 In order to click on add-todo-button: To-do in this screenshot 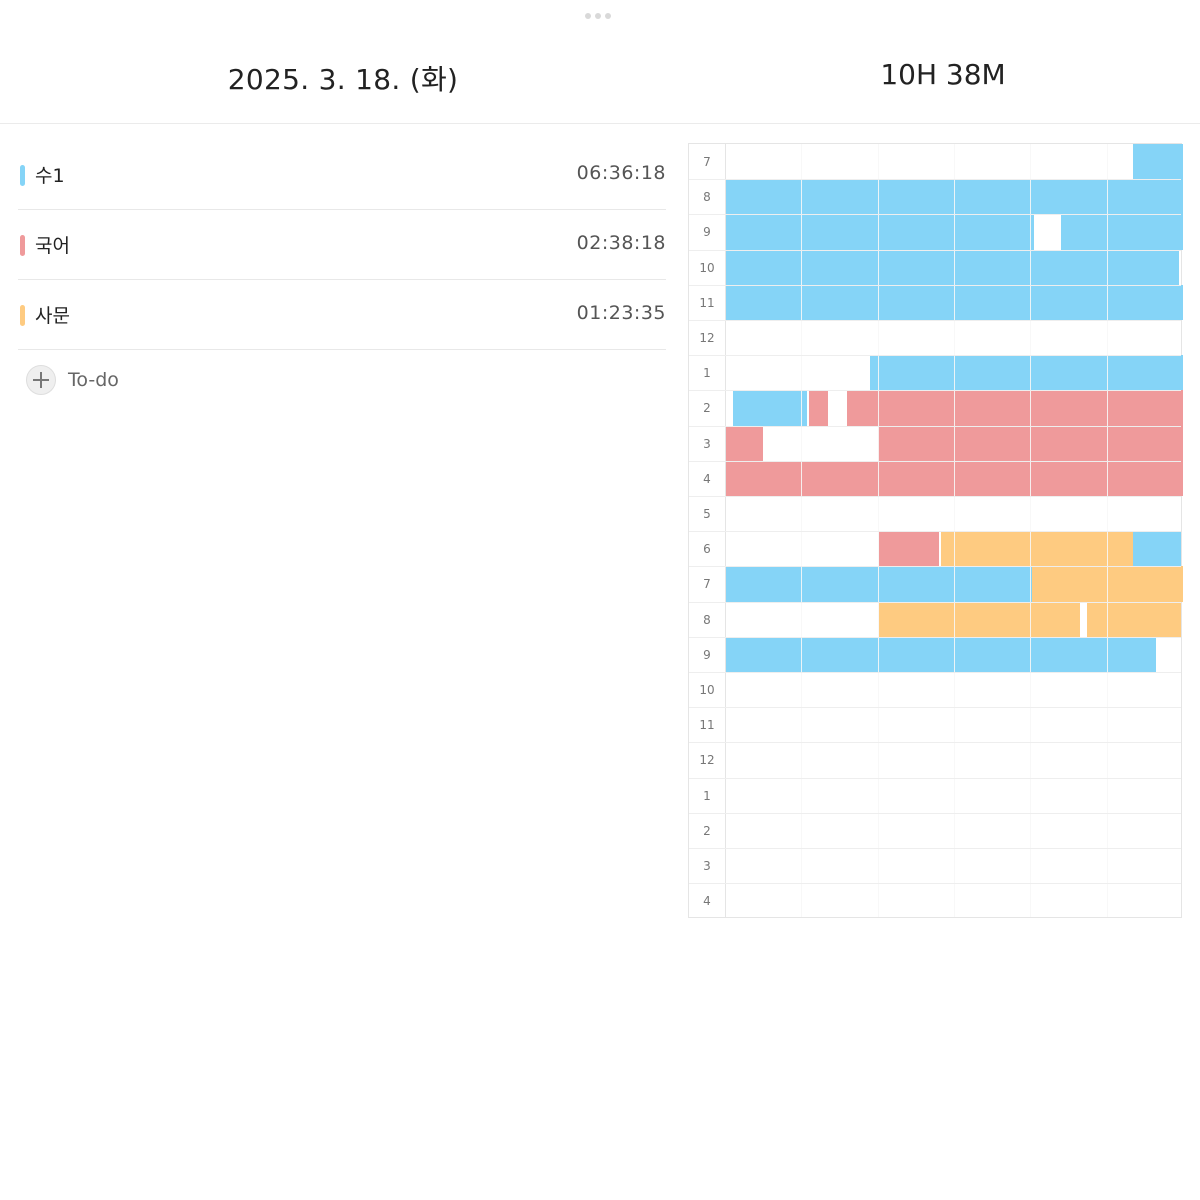, I will do `click(72, 380)`.